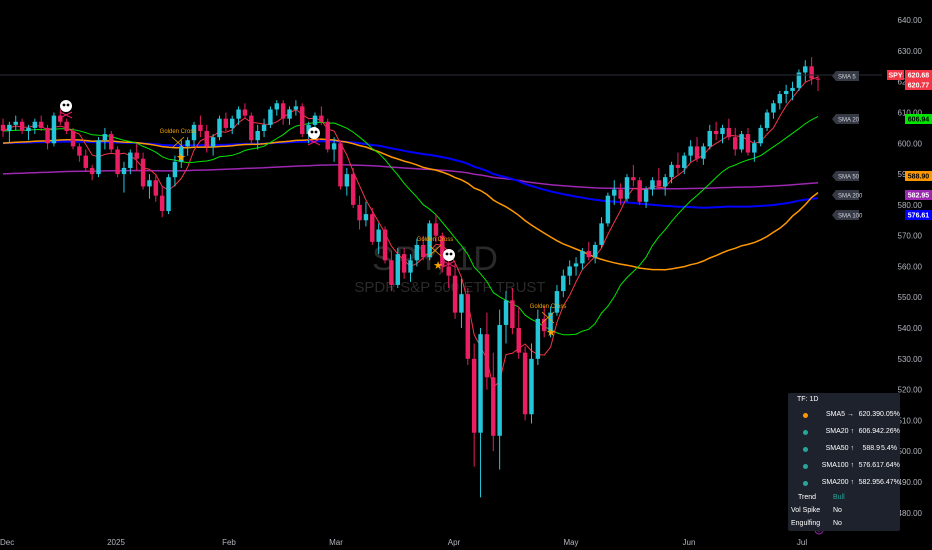 This screenshot has height=550, width=932. I want to click on svg-text: E, so click(819, 531).